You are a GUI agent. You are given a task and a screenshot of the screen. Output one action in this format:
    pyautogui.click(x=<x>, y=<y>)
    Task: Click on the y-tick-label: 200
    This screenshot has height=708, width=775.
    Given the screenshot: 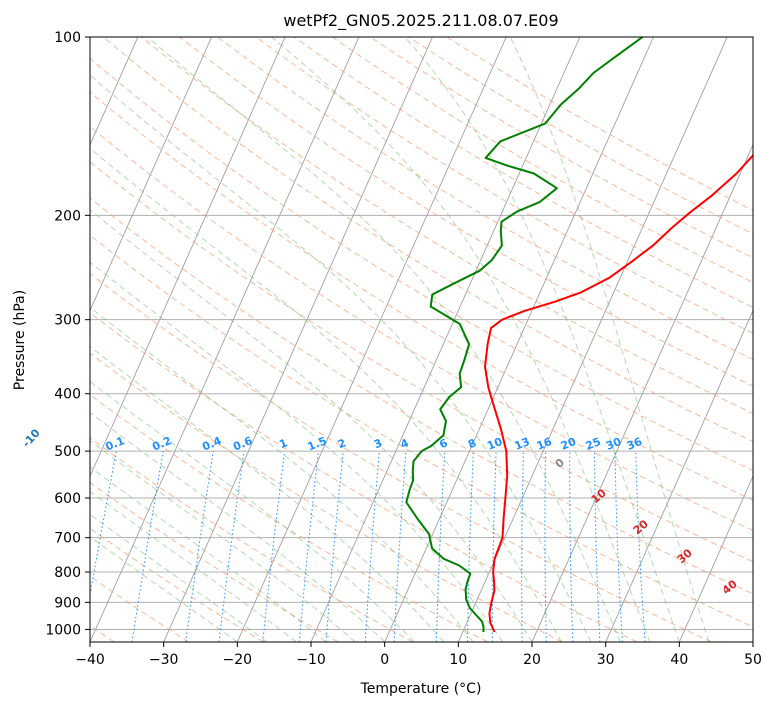 What is the action you would take?
    pyautogui.click(x=67, y=216)
    